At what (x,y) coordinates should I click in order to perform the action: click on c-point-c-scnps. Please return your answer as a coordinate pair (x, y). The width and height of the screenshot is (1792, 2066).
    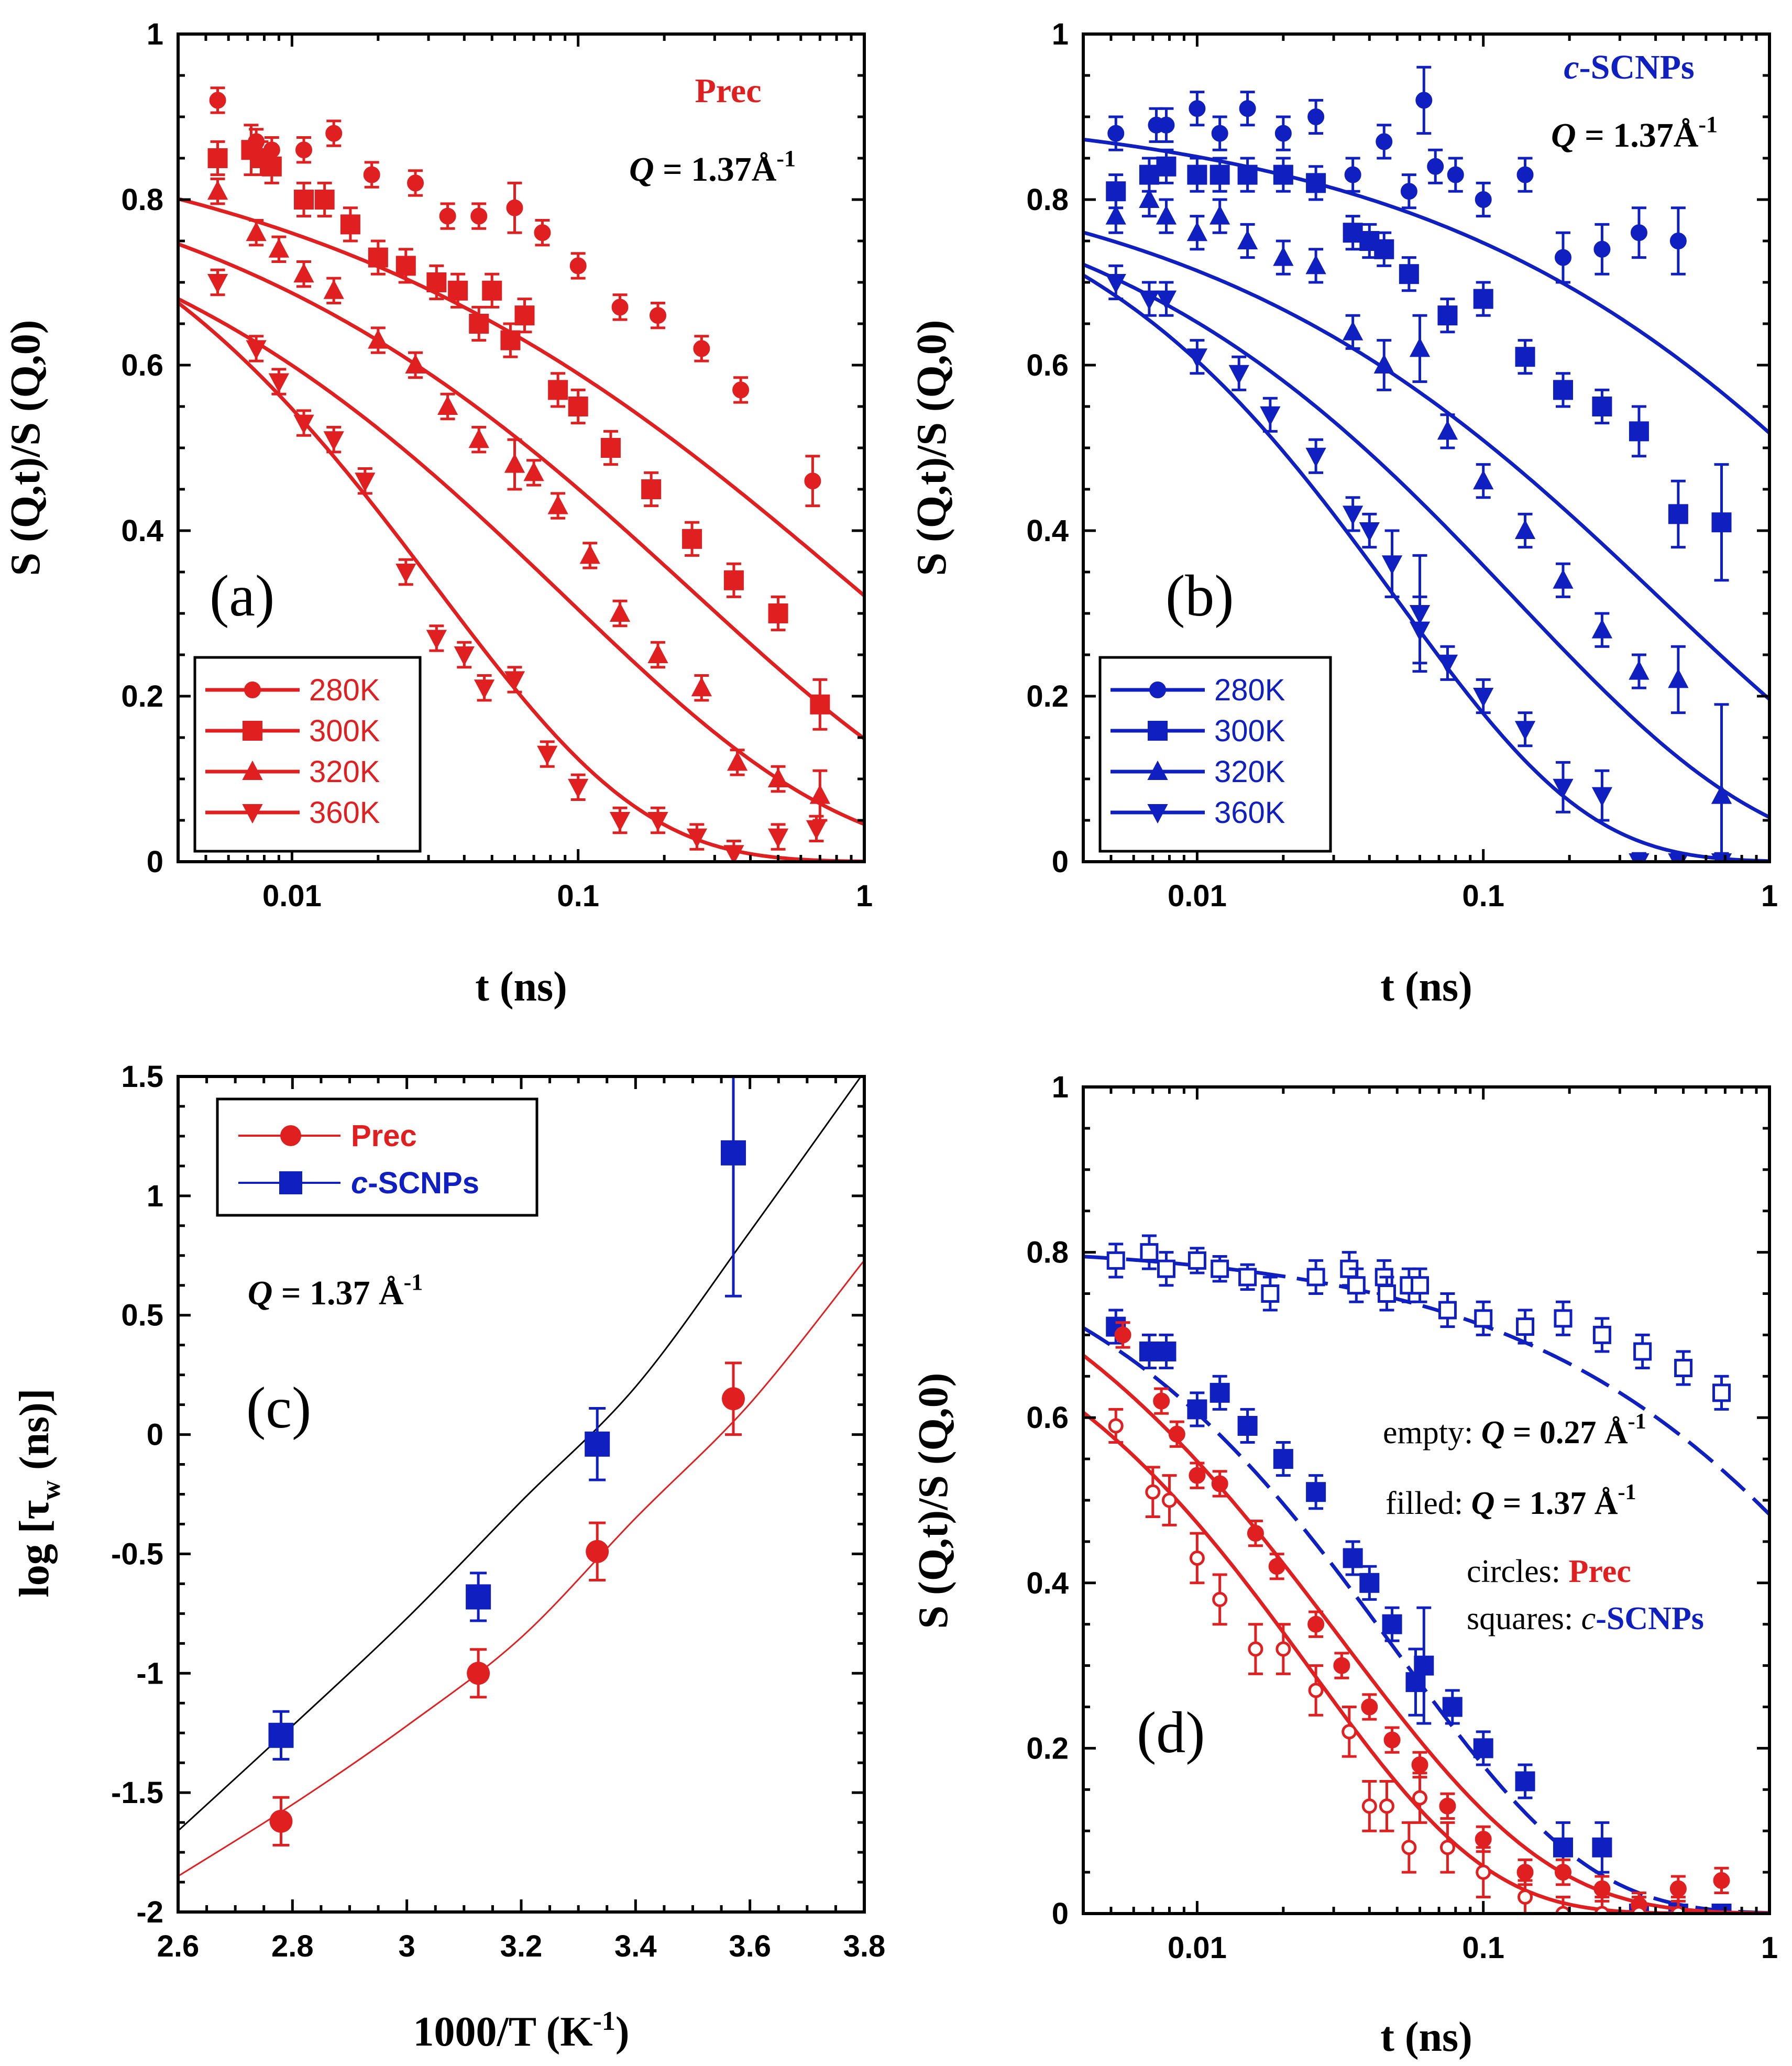
    Looking at the image, I should click on (478, 1597).